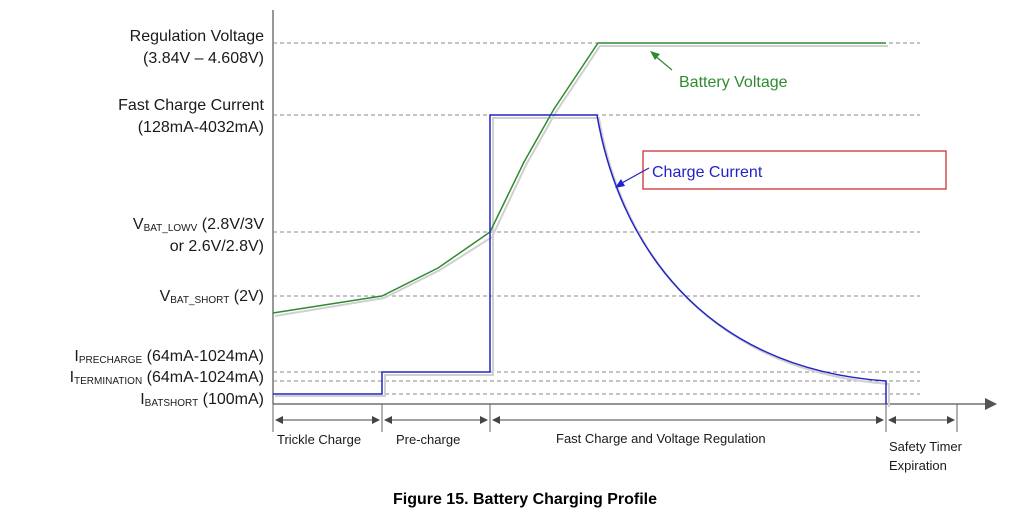 The width and height of the screenshot is (1017, 527). What do you see at coordinates (201, 127) in the screenshot?
I see `label-fast-charge-current-range: (128mA-4032mA)` at bounding box center [201, 127].